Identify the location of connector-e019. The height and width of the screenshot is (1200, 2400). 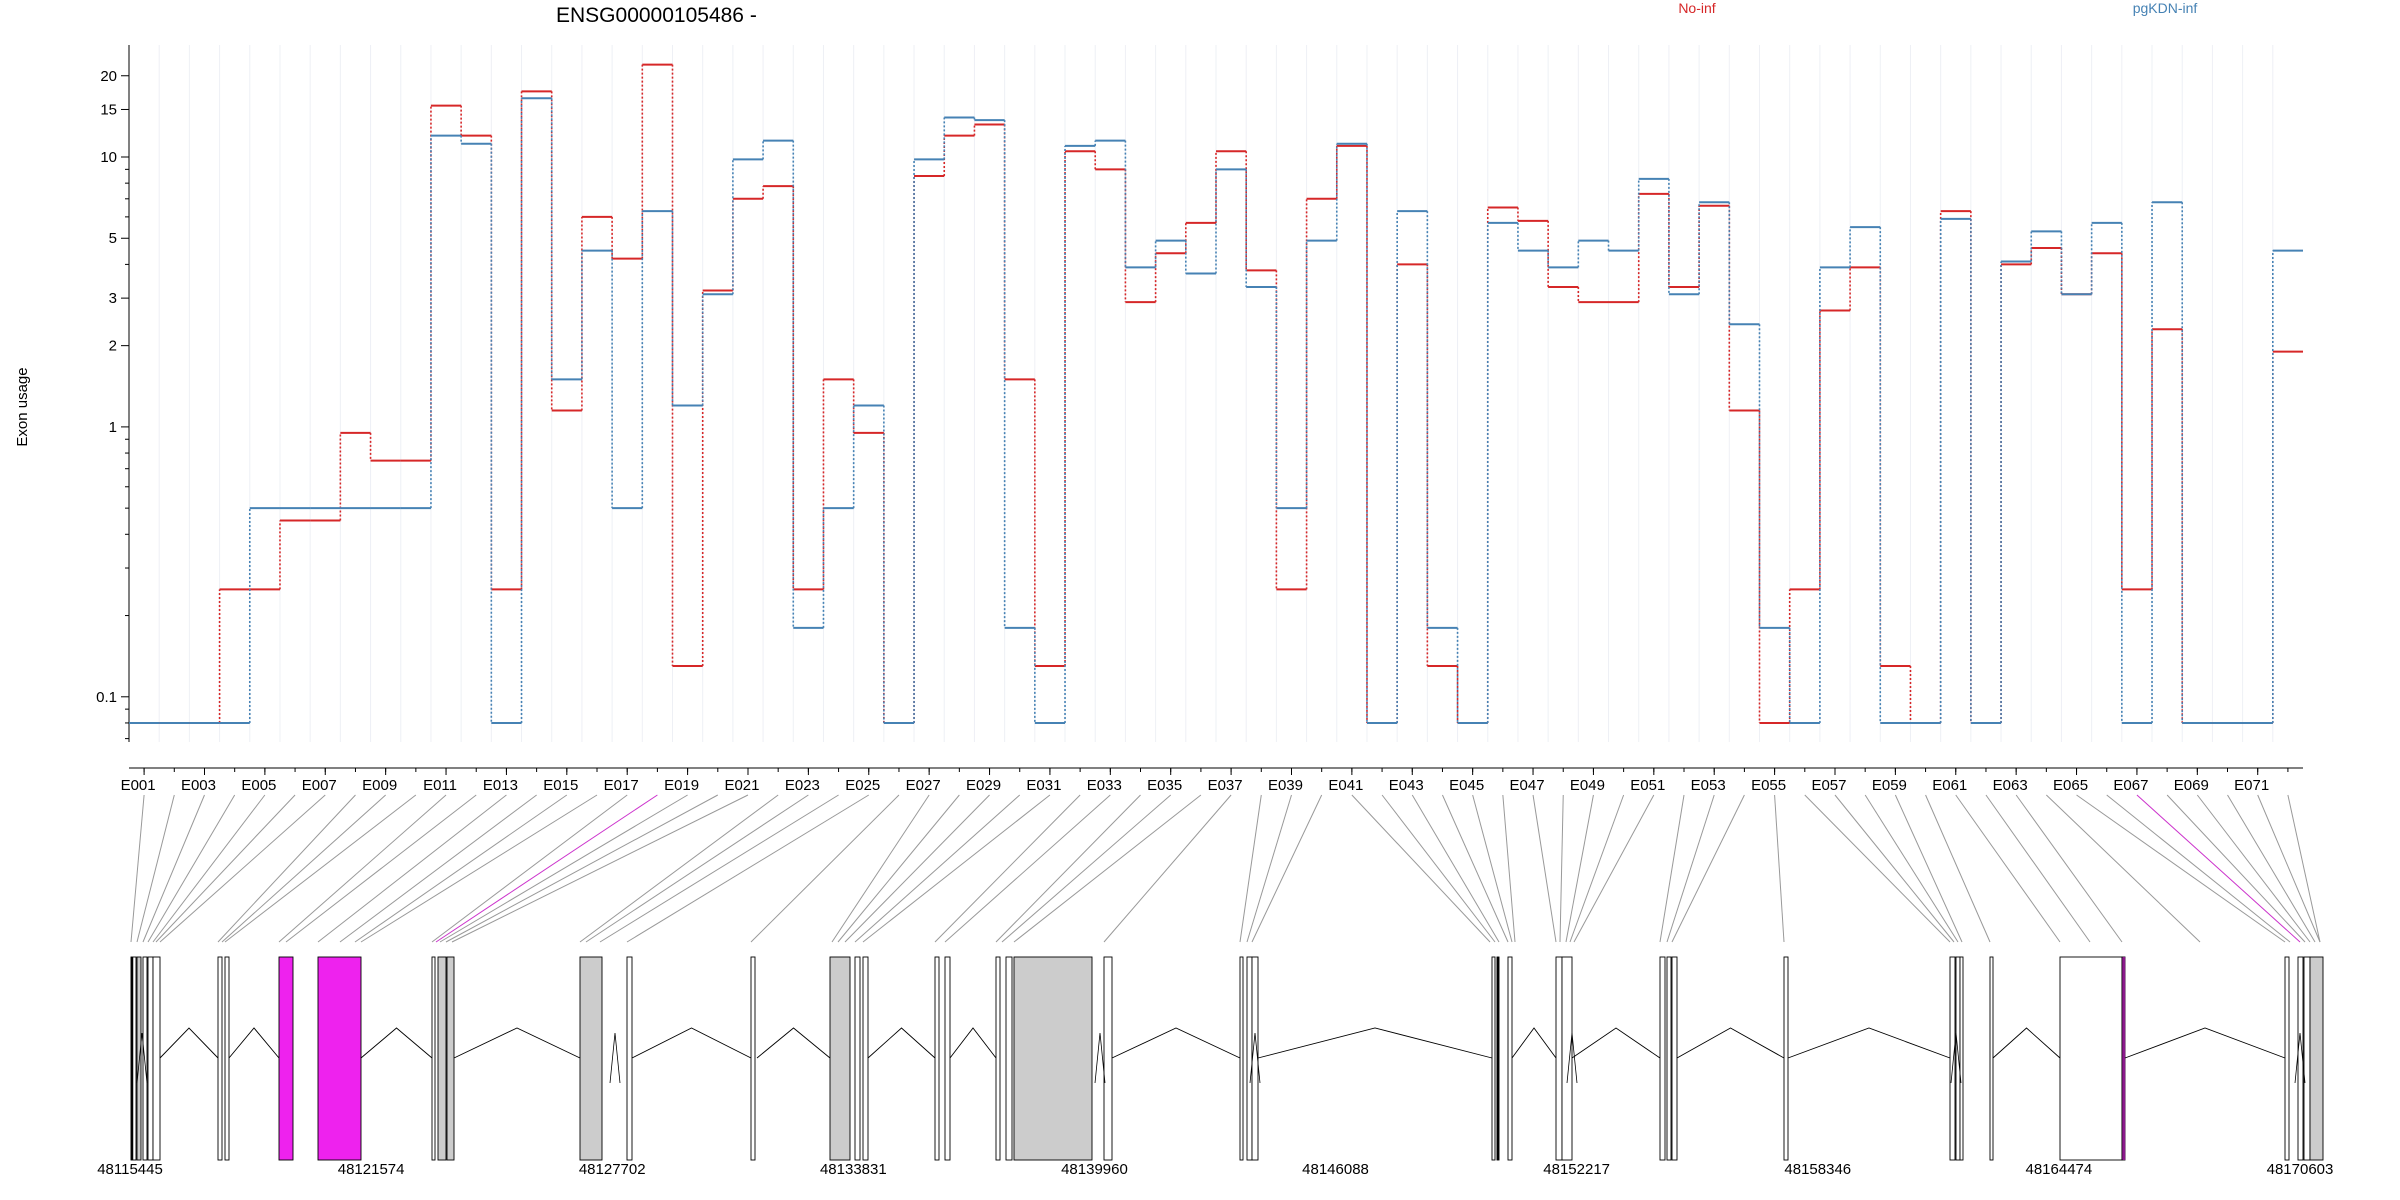
(563, 868).